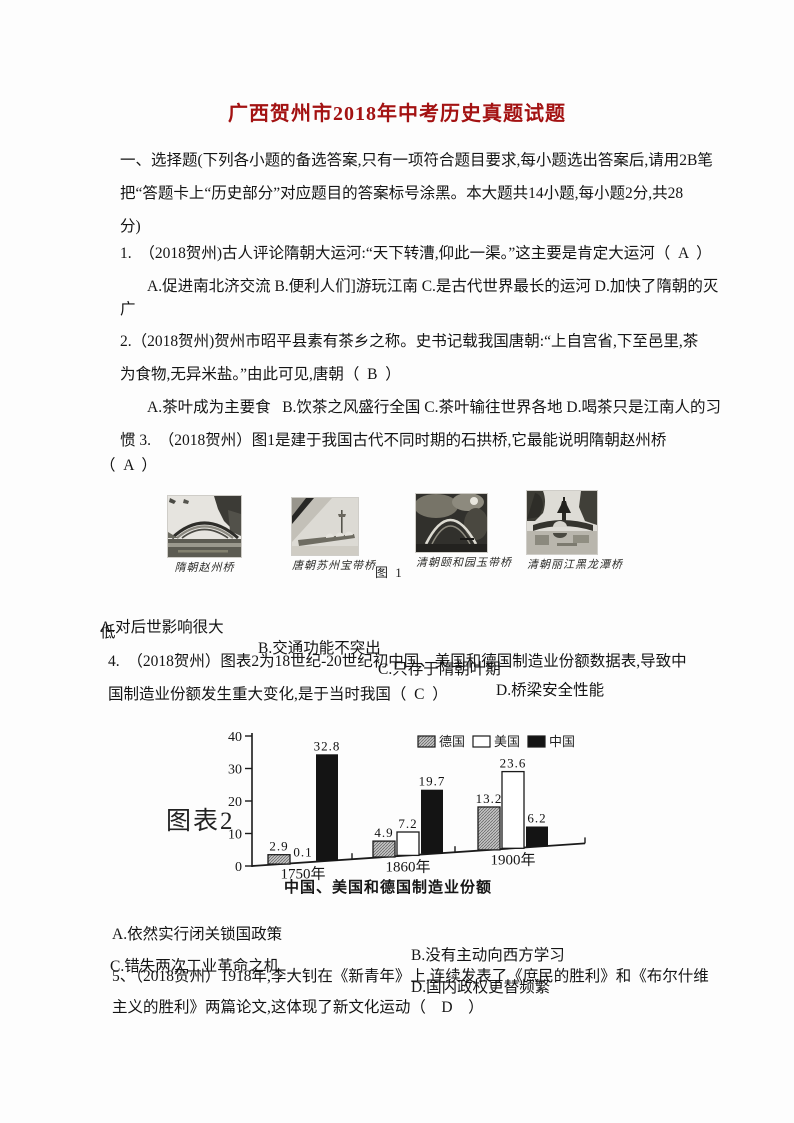 Image resolution: width=794 pixels, height=1123 pixels. I want to click on q4-option-c: C.错失两次工业革命之机, so click(195, 966).